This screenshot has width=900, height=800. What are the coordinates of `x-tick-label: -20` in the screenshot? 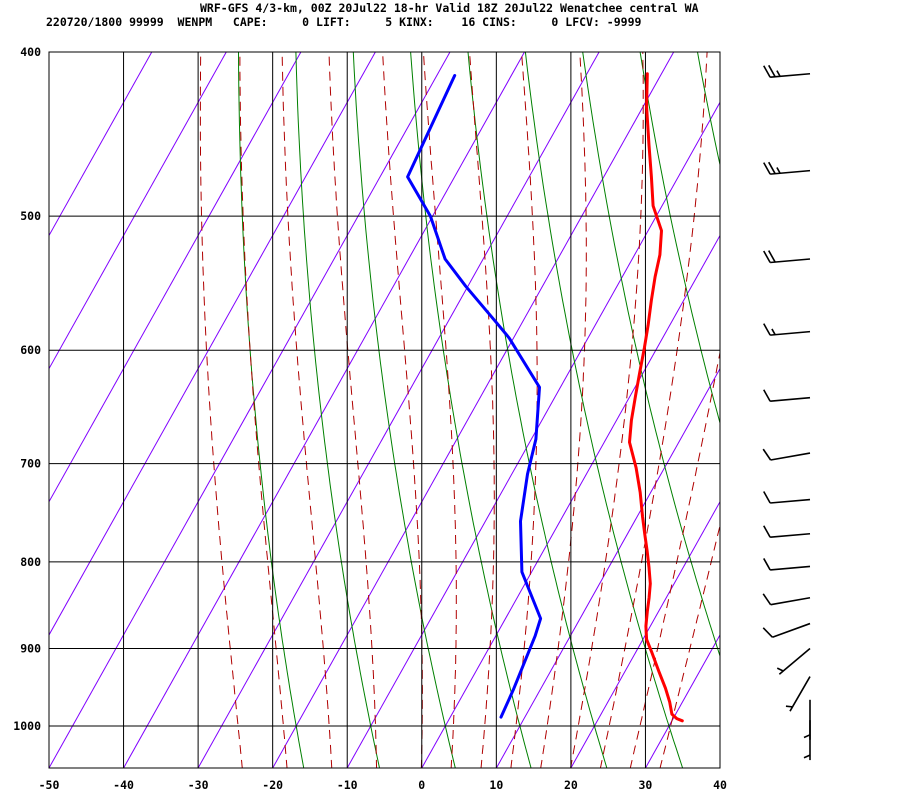 It's located at (272, 785).